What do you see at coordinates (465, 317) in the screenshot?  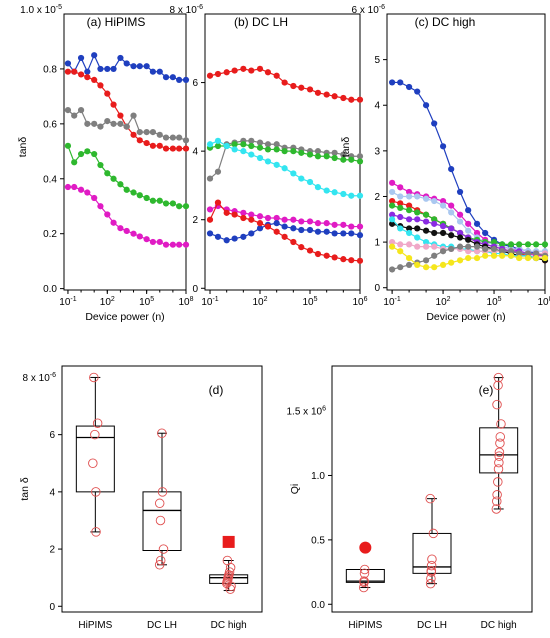 I see `x-axis-label: Device power (n)` at bounding box center [465, 317].